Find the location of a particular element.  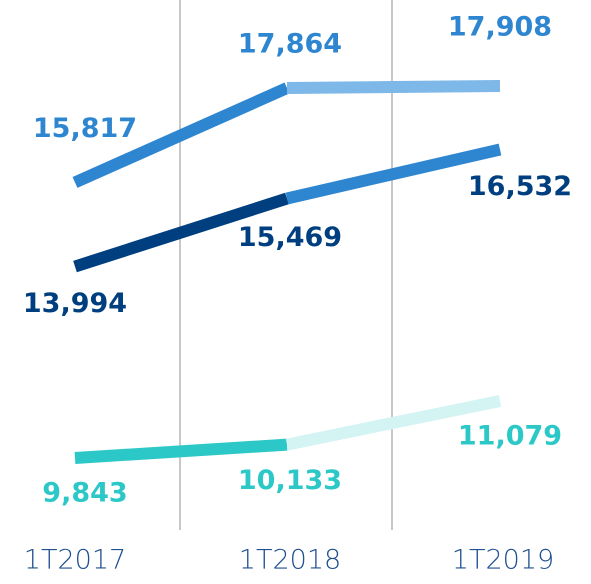

value-label: 10,133 is located at coordinates (290, 480).